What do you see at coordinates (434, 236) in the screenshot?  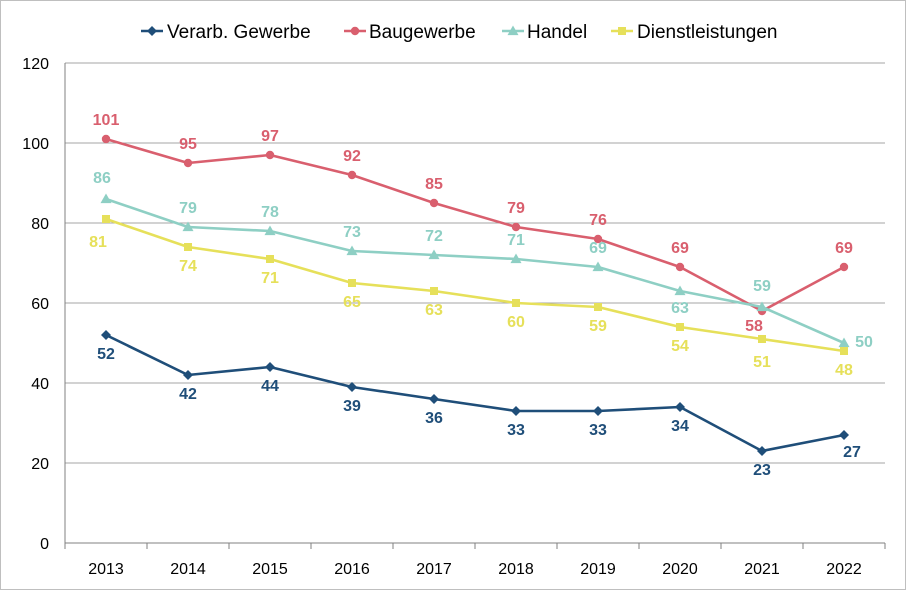 I see `data-label-handel-2017: 72` at bounding box center [434, 236].